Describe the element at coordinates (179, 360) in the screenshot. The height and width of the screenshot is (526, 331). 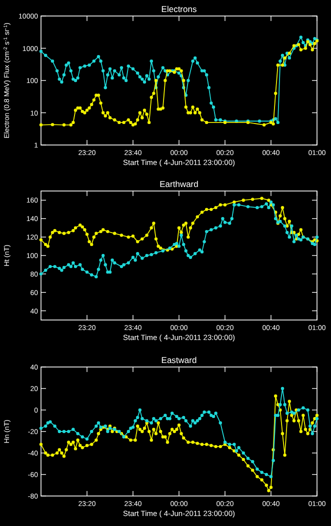
I see `chart-title: Eastward` at that location.